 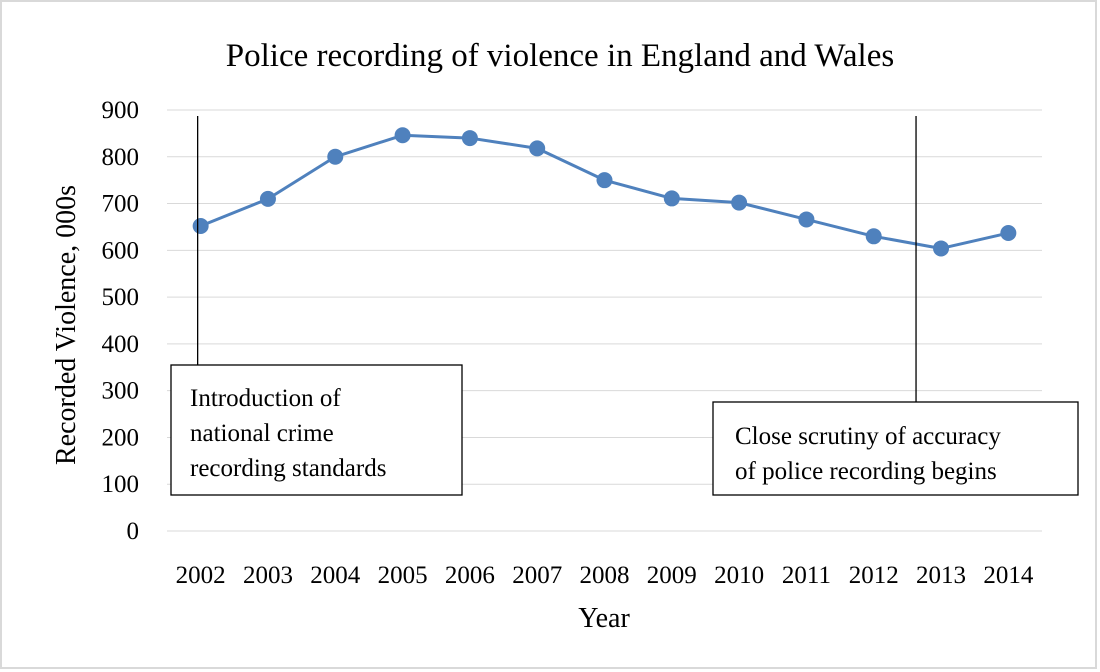 I want to click on x-axis-label: Year, so click(x=604, y=618).